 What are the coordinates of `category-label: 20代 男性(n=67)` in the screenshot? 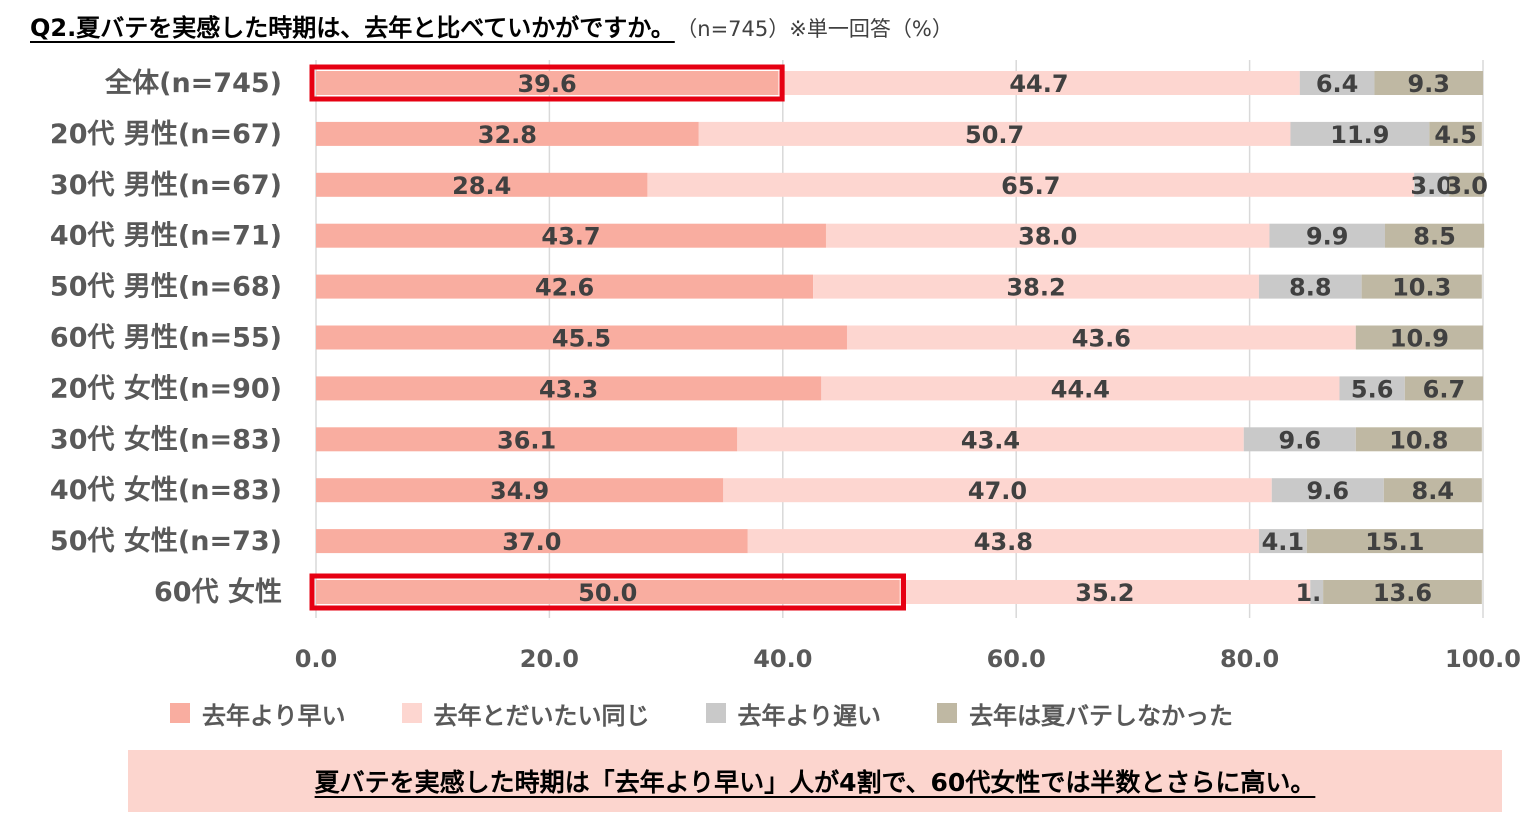 It's located at (166, 134).